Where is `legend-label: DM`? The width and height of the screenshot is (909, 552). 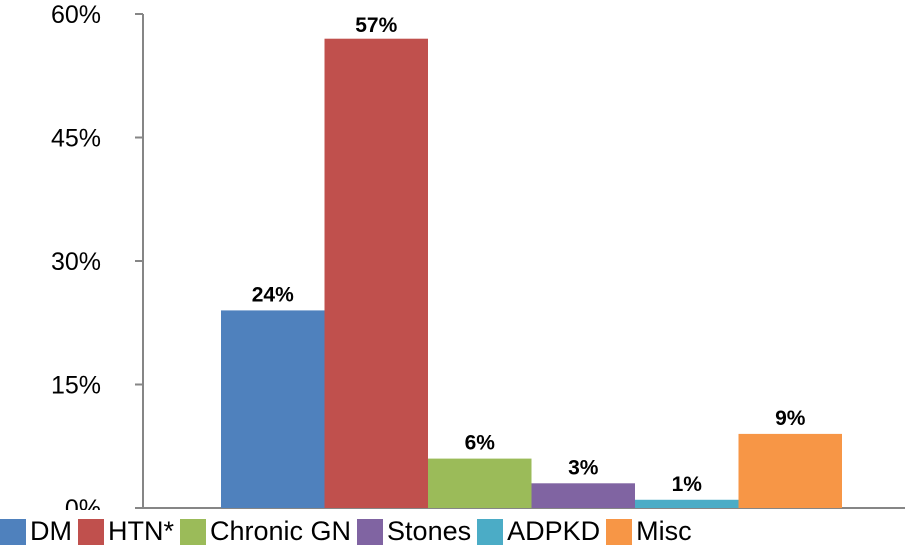 legend-label: DM is located at coordinates (51, 531).